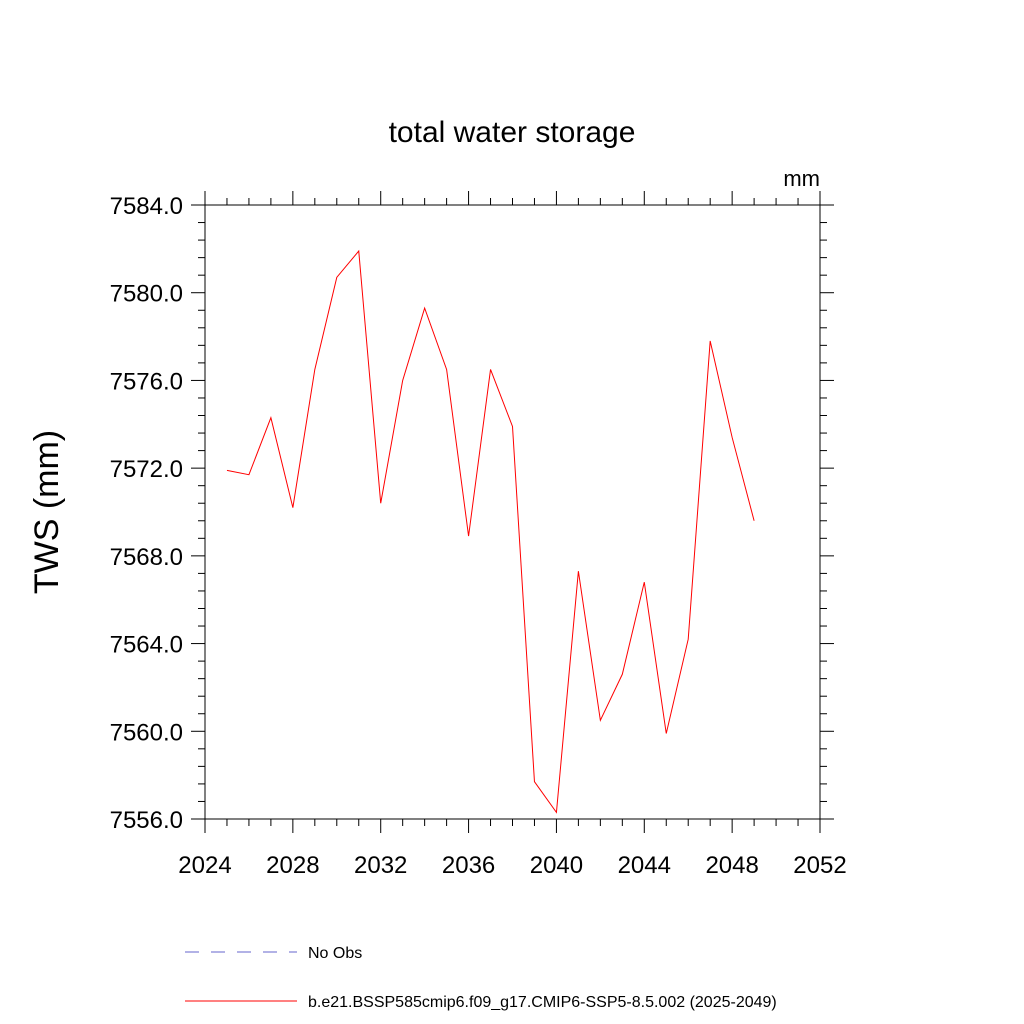 The height and width of the screenshot is (1024, 1024). I want to click on y-tick-label: 7568.0, so click(146, 557).